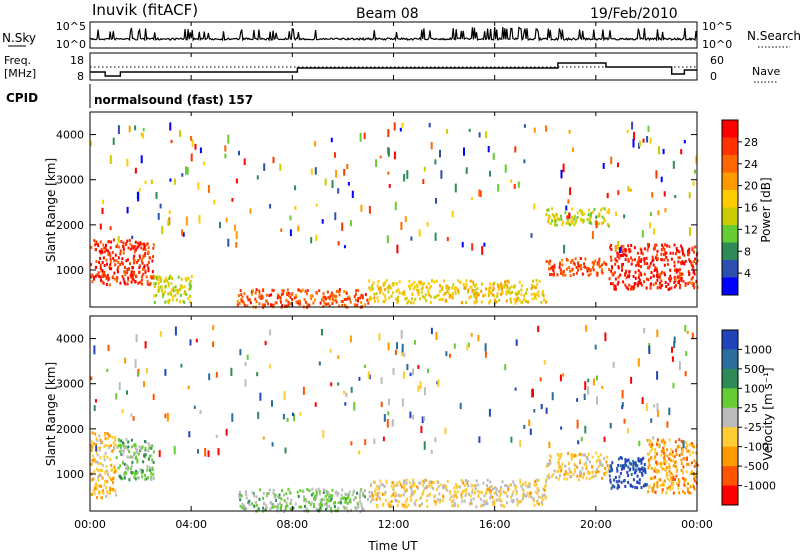 The image size is (800, 554). Describe the element at coordinates (71, 44) in the screenshot. I see `noise-ytick-bottom: 10^0` at that location.